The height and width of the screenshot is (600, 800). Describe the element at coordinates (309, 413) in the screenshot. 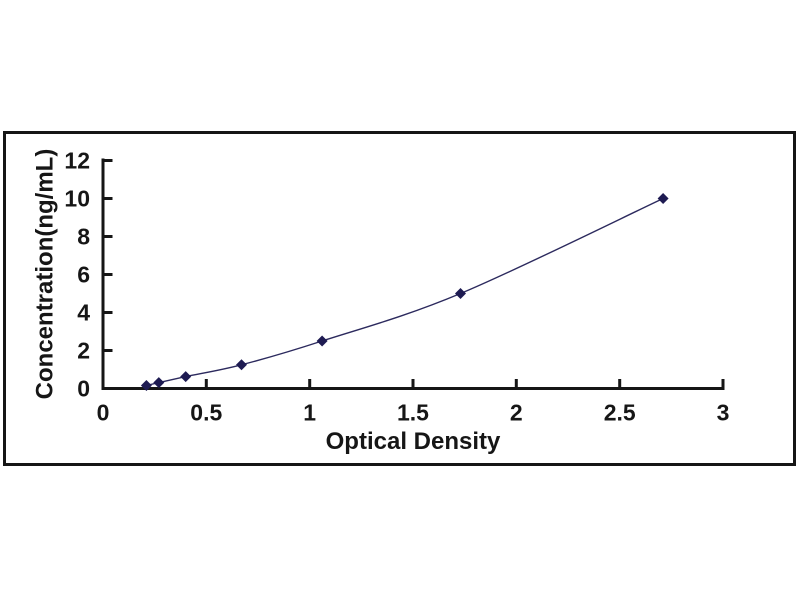

I see `x-tick-label: 1` at that location.